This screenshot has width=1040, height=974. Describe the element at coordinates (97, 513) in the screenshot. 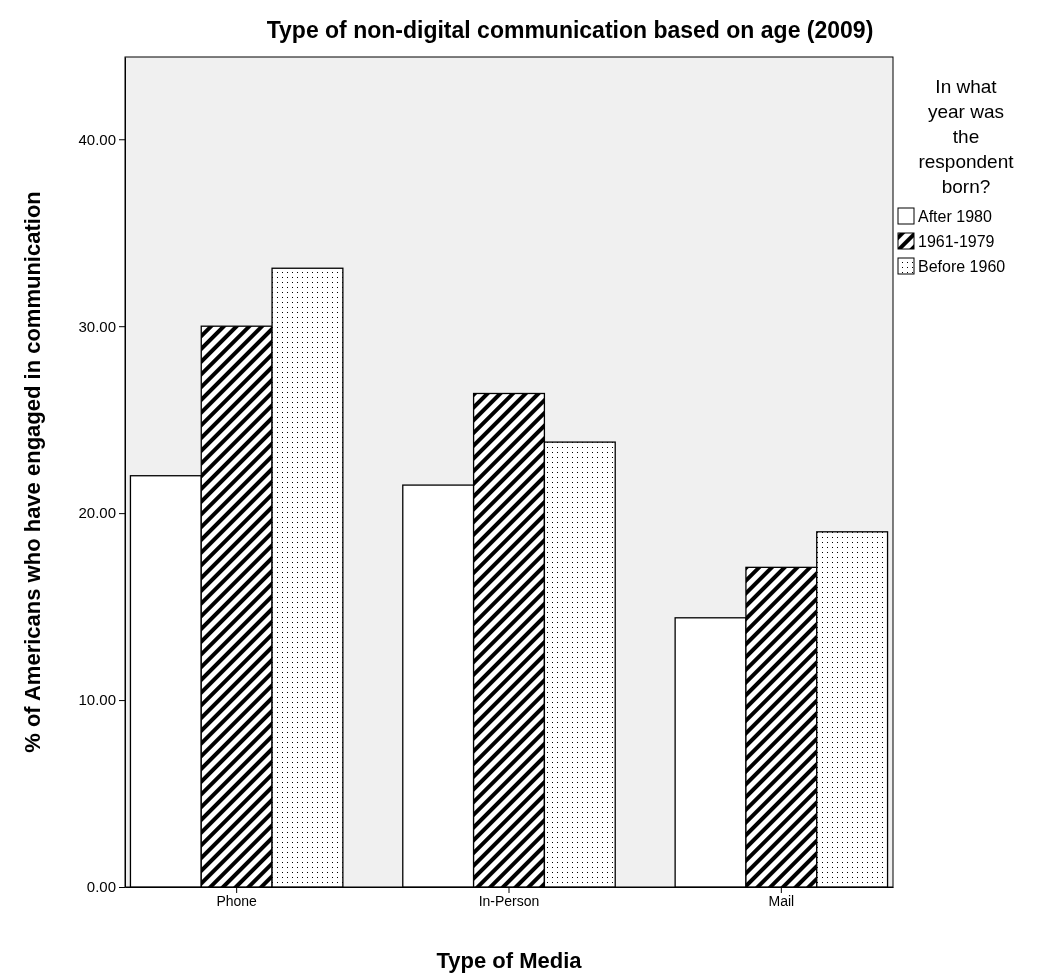

I see `y-tick-label: 20.00` at that location.